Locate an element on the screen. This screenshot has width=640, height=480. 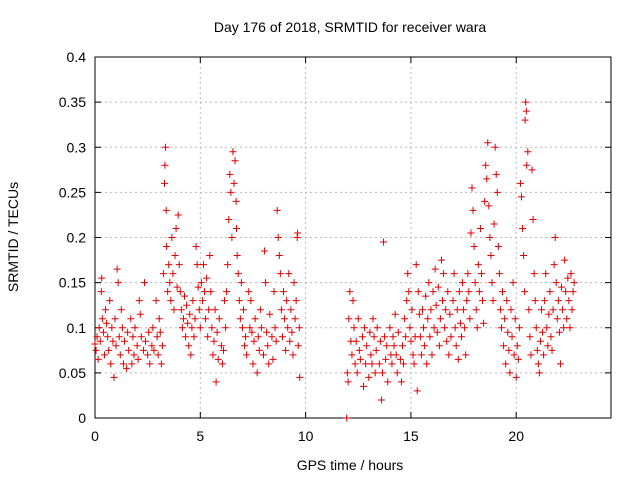
y-tick-label: 0 is located at coordinates (82, 418).